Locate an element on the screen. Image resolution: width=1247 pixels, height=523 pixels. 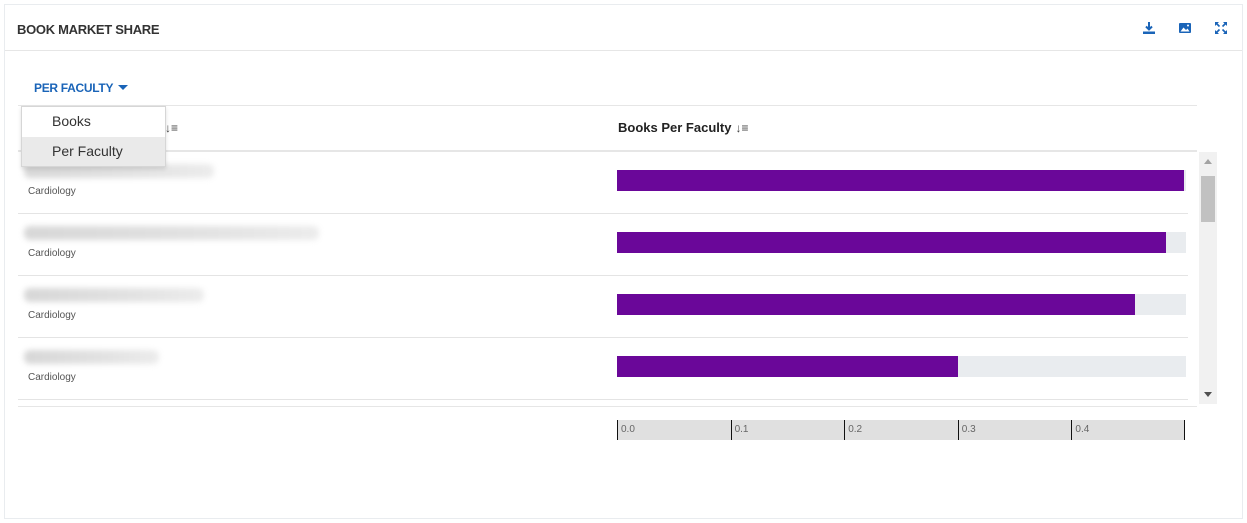
sort-icon: ↓≡ is located at coordinates (172, 128).